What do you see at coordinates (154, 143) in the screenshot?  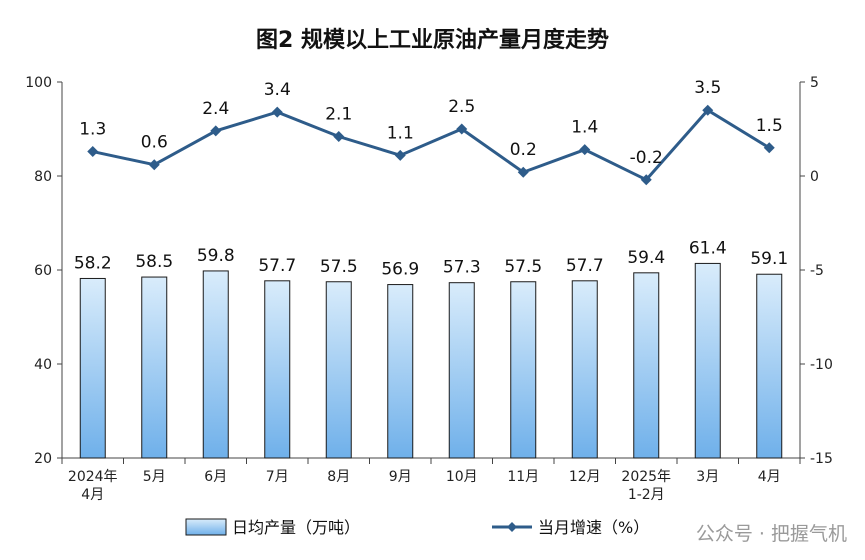 I see `line-value-label: 0.6` at bounding box center [154, 143].